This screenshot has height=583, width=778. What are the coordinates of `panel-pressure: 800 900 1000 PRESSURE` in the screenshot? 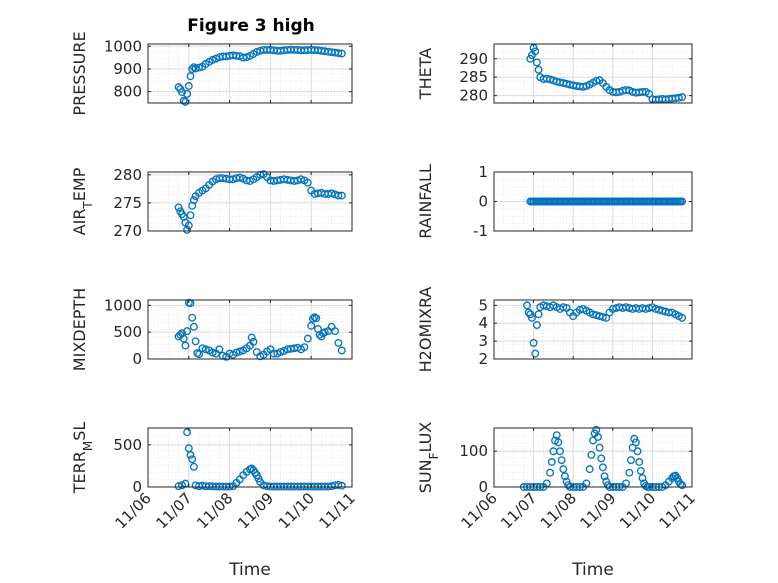 It's located at (211, 73).